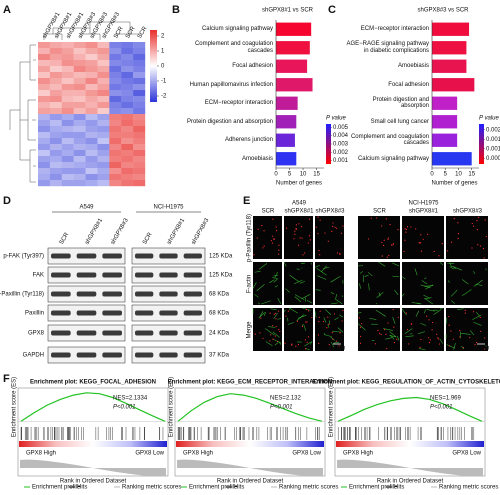 The image size is (500, 495). What do you see at coordinates (290, 175) in the screenshot?
I see `x-tick-label: 5` at bounding box center [290, 175].